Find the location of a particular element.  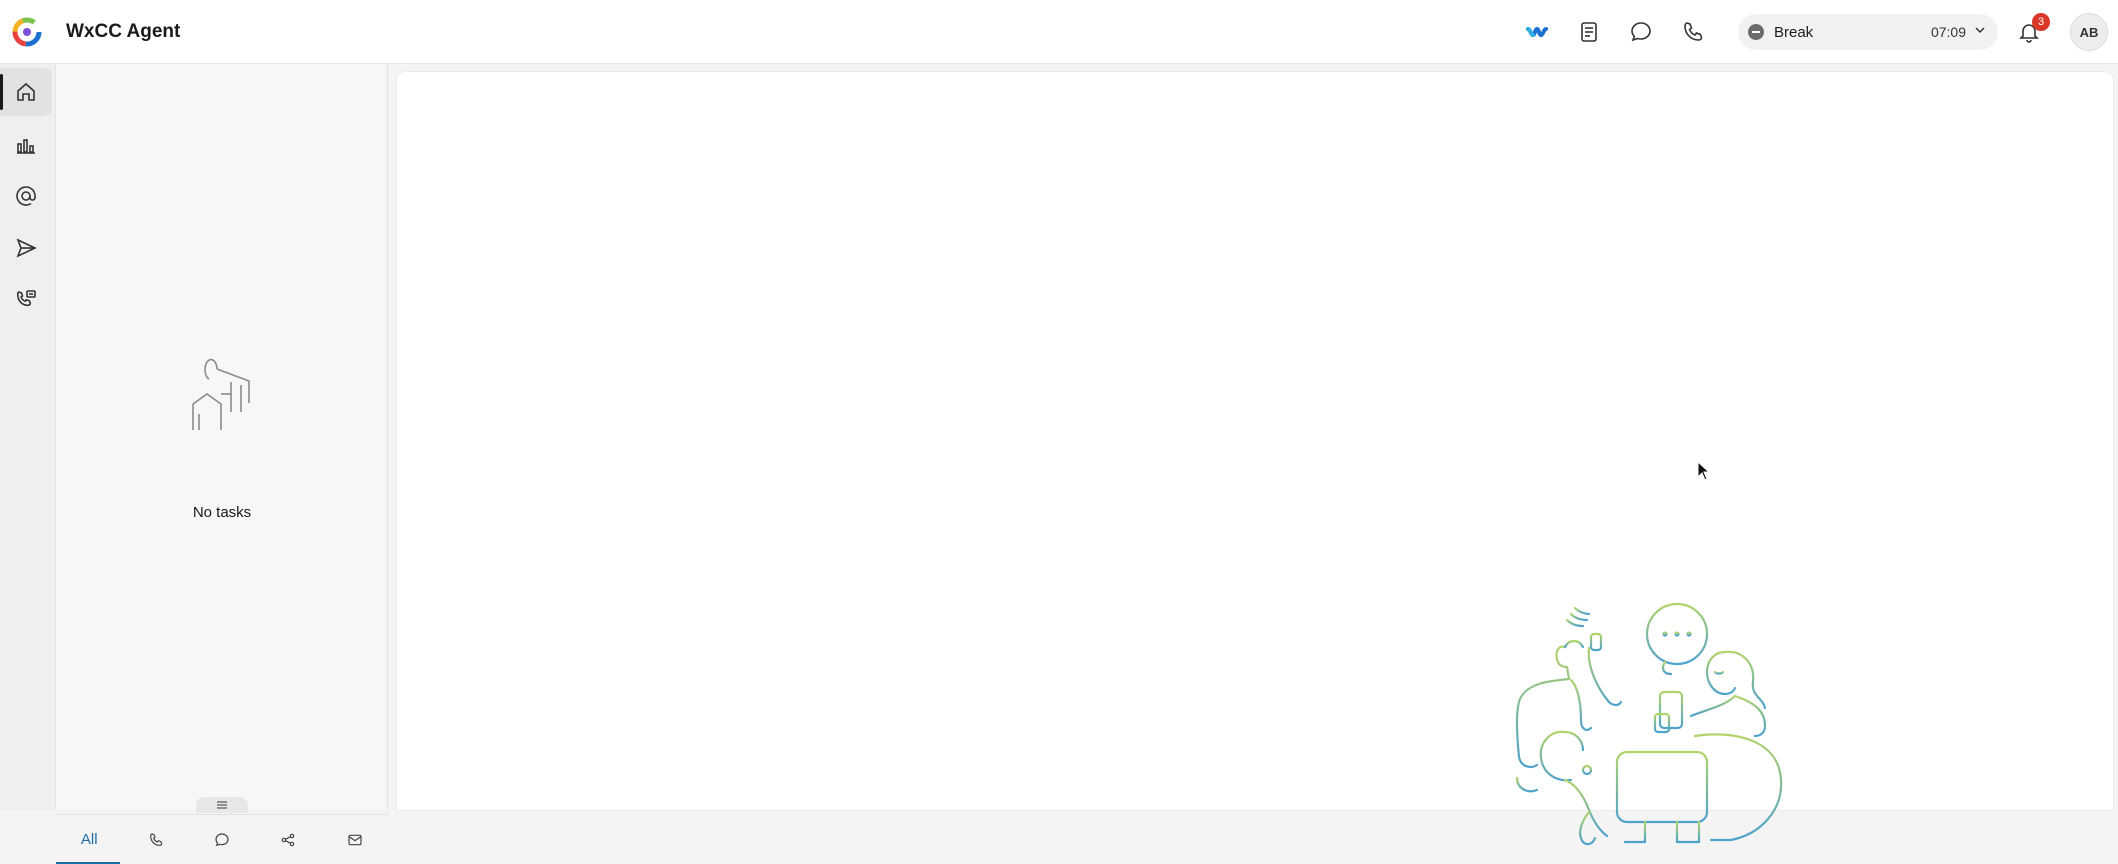

dialpad-button is located at coordinates (1693, 32).